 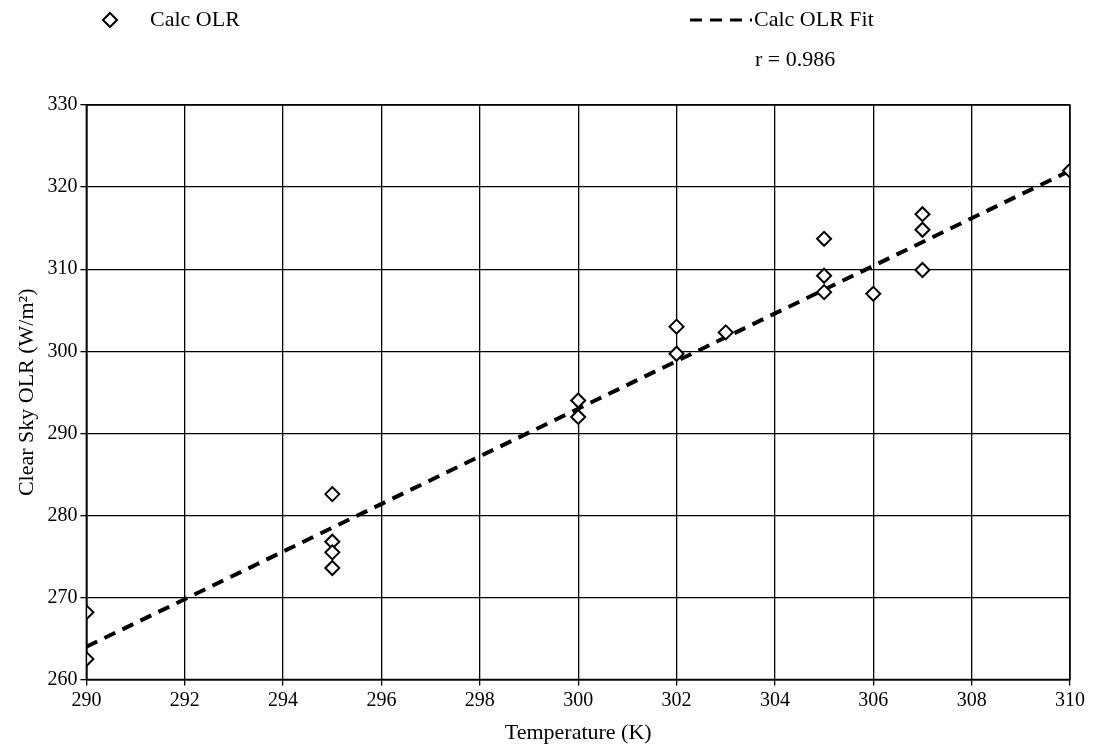 I want to click on x-axis-title: Temperature (K), so click(x=578, y=731).